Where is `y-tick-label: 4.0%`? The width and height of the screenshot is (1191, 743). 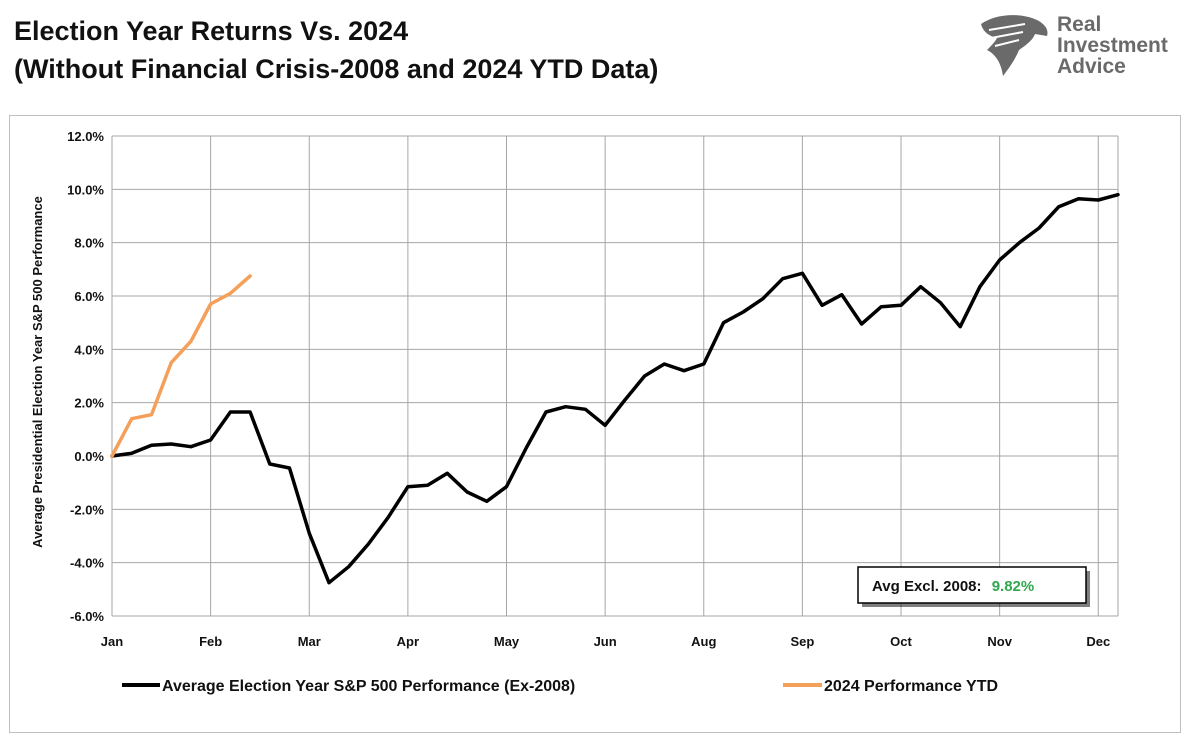
y-tick-label: 4.0% is located at coordinates (89, 349).